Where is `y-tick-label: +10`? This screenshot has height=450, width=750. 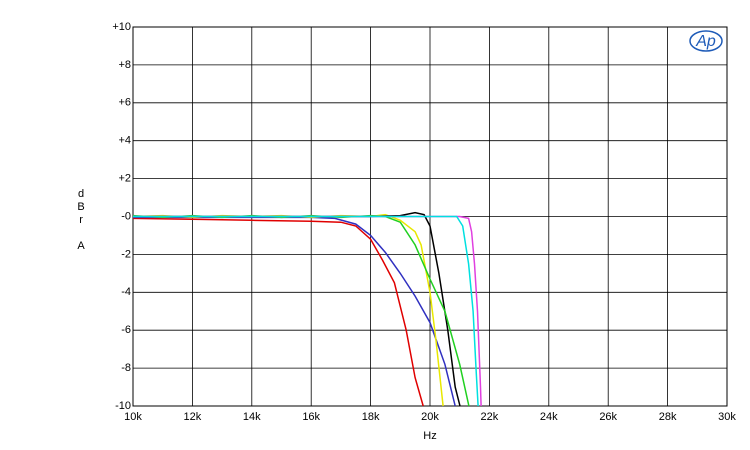
y-tick-label: +10 is located at coordinates (121, 27).